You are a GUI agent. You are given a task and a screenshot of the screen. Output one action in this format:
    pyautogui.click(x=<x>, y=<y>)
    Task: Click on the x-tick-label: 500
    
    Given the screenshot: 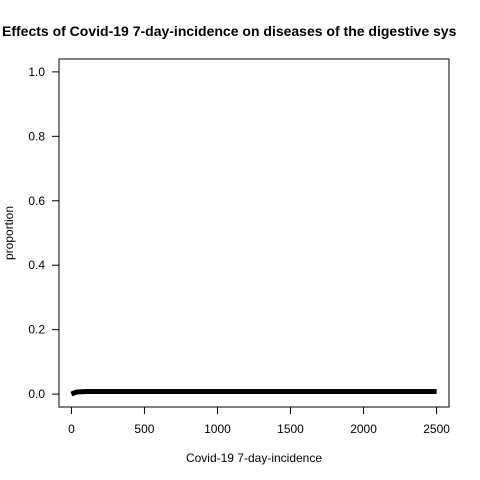 What is the action you would take?
    pyautogui.click(x=144, y=429)
    